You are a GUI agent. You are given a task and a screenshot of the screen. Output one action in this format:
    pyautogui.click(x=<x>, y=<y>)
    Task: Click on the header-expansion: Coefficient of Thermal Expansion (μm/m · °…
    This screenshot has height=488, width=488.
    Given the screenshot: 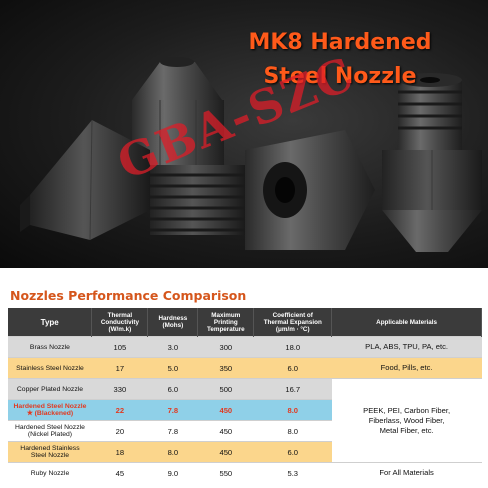 What is the action you would take?
    pyautogui.click(x=293, y=322)
    